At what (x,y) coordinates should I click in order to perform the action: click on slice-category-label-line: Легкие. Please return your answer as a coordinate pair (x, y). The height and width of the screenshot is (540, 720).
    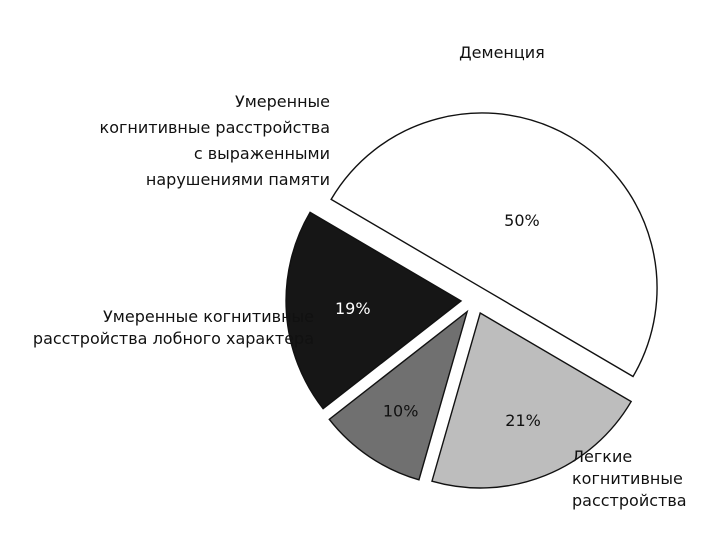
    Looking at the image, I should click on (602, 456).